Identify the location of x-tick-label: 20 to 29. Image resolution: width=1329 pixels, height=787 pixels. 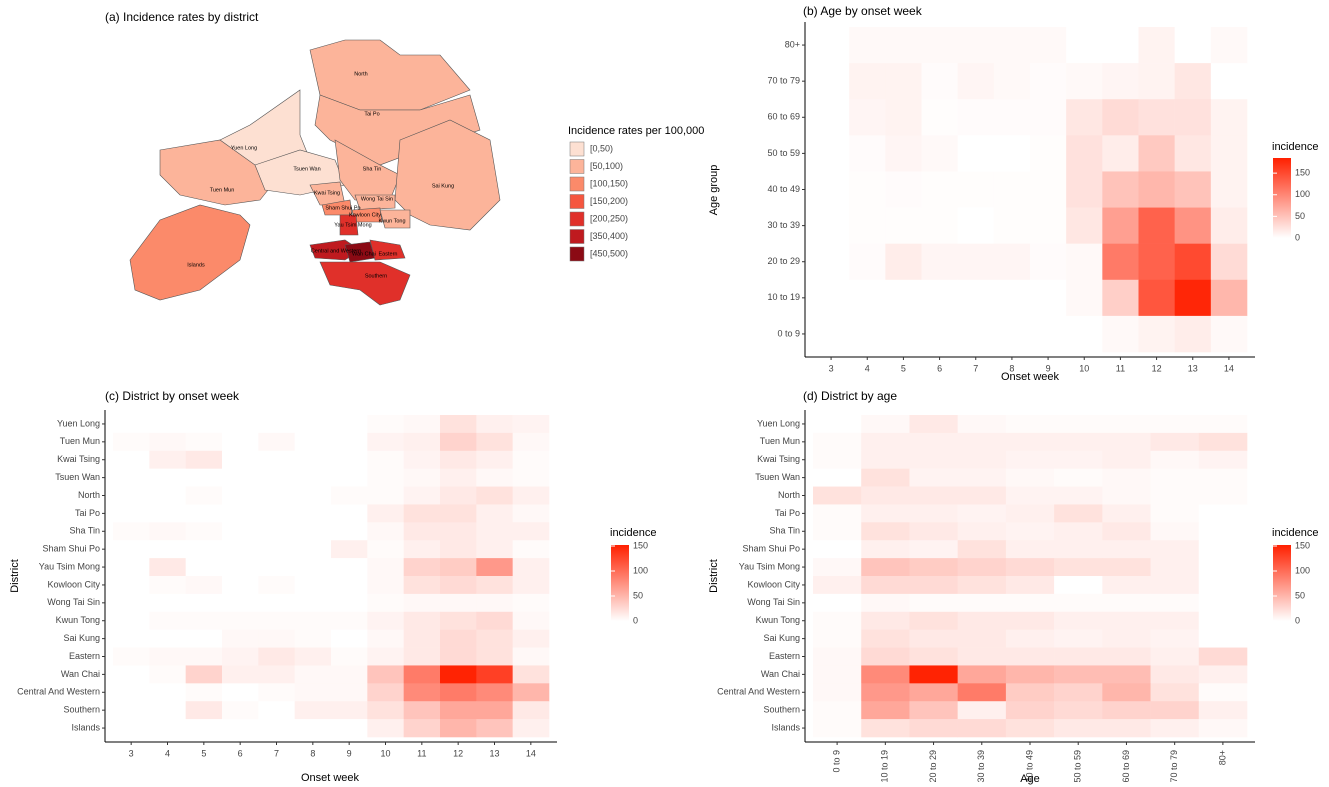
(933, 766).